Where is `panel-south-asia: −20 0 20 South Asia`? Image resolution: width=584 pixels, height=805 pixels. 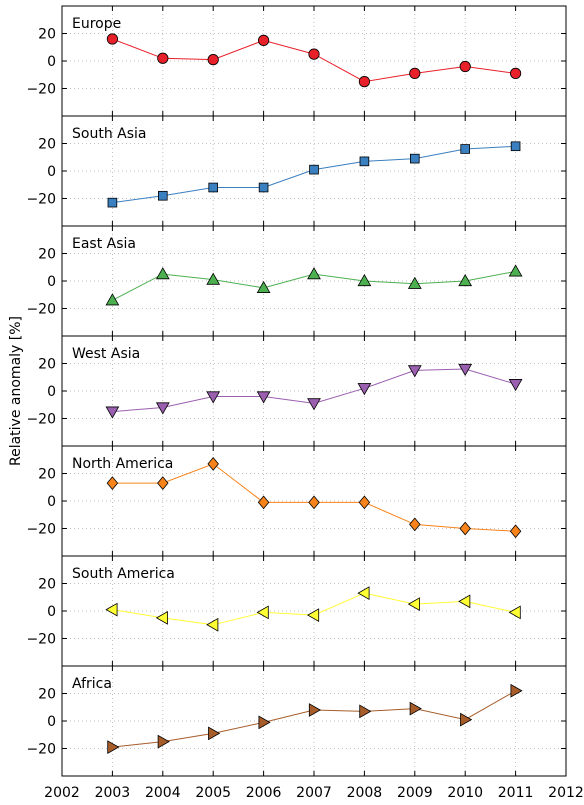
panel-south-asia: −20 0 20 South Asia is located at coordinates (296, 171).